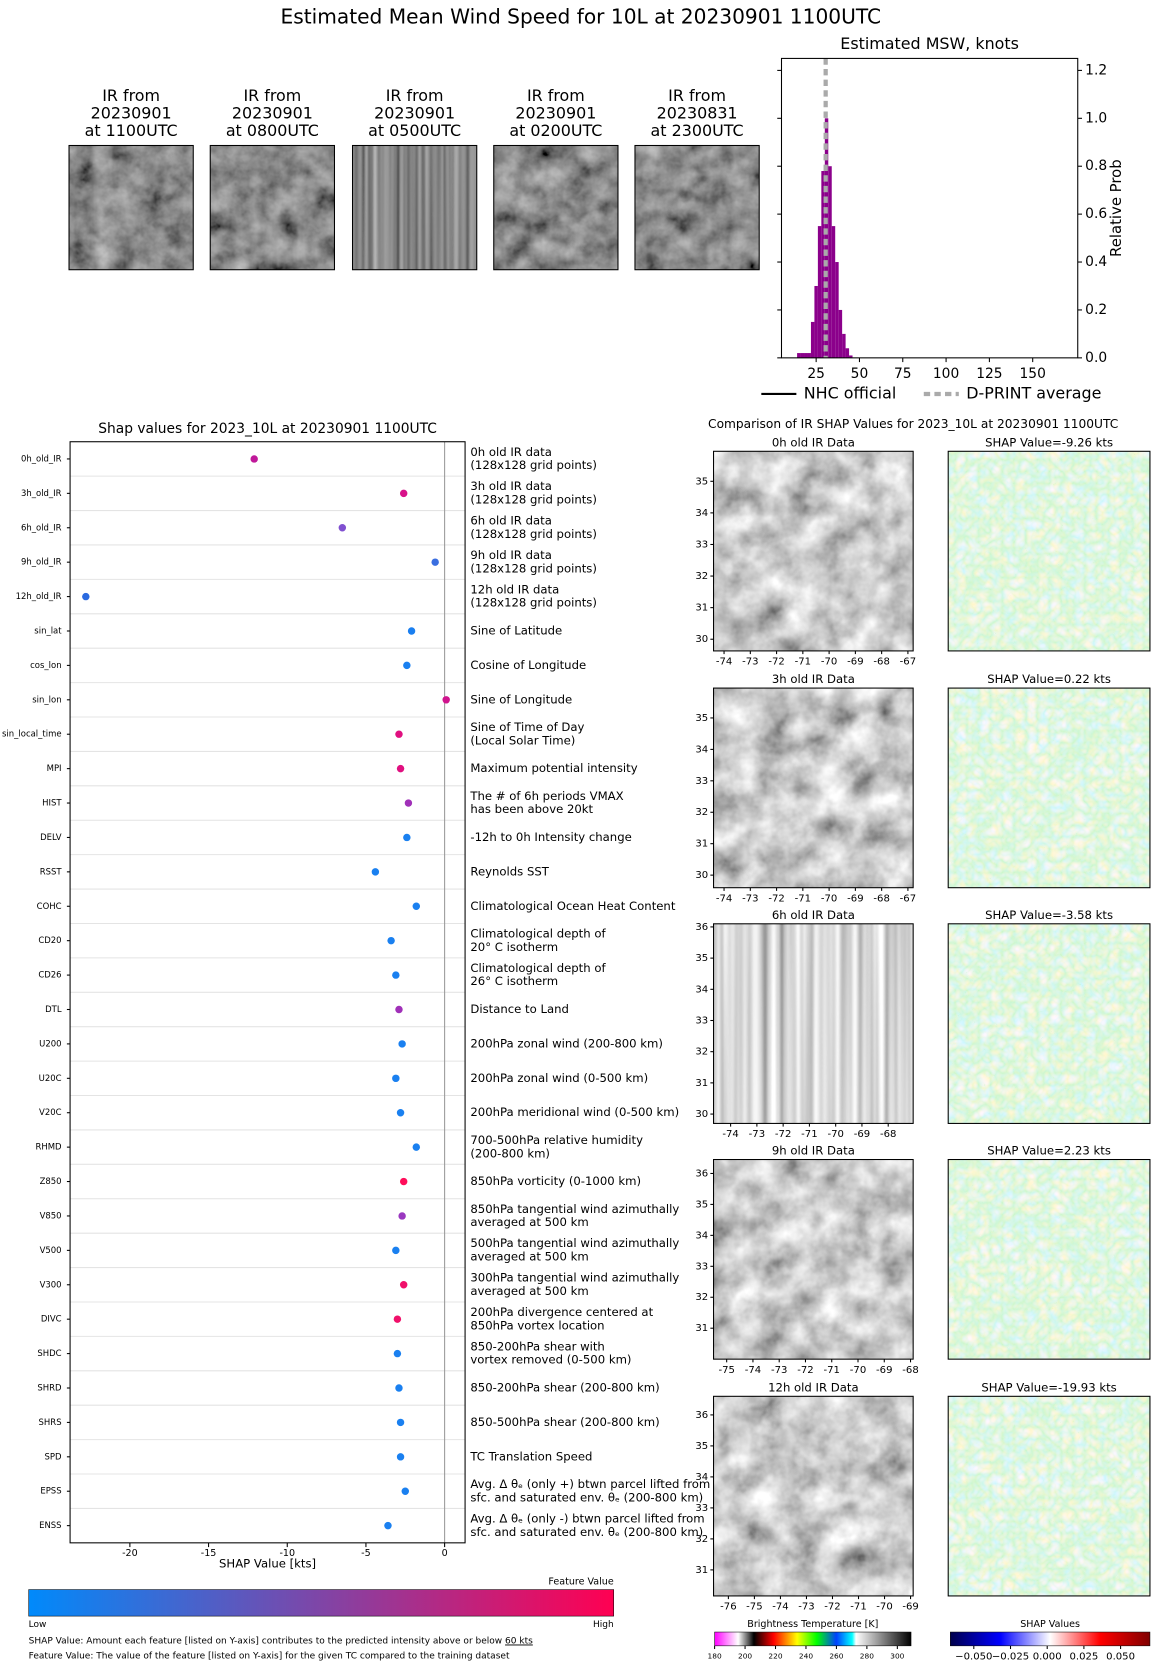 The width and height of the screenshot is (1168, 1674). What do you see at coordinates (574, 1243) in the screenshot?
I see `feature-description: 500hPa tangential wind azimuthally` at bounding box center [574, 1243].